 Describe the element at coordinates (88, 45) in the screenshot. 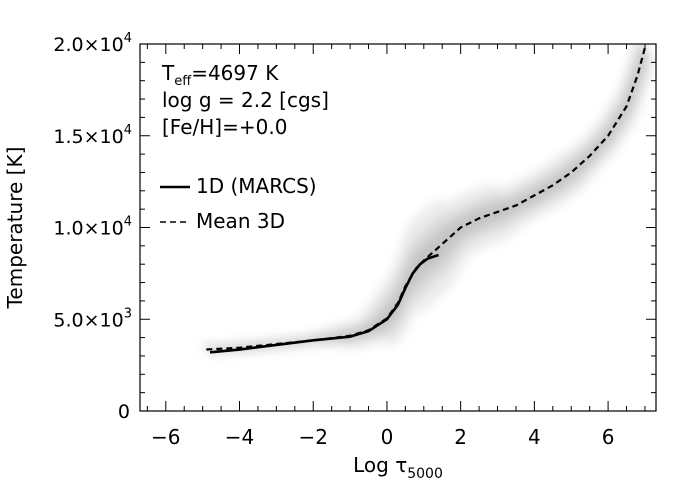

I see `y-tick-mantissa: 2.0×10` at that location.